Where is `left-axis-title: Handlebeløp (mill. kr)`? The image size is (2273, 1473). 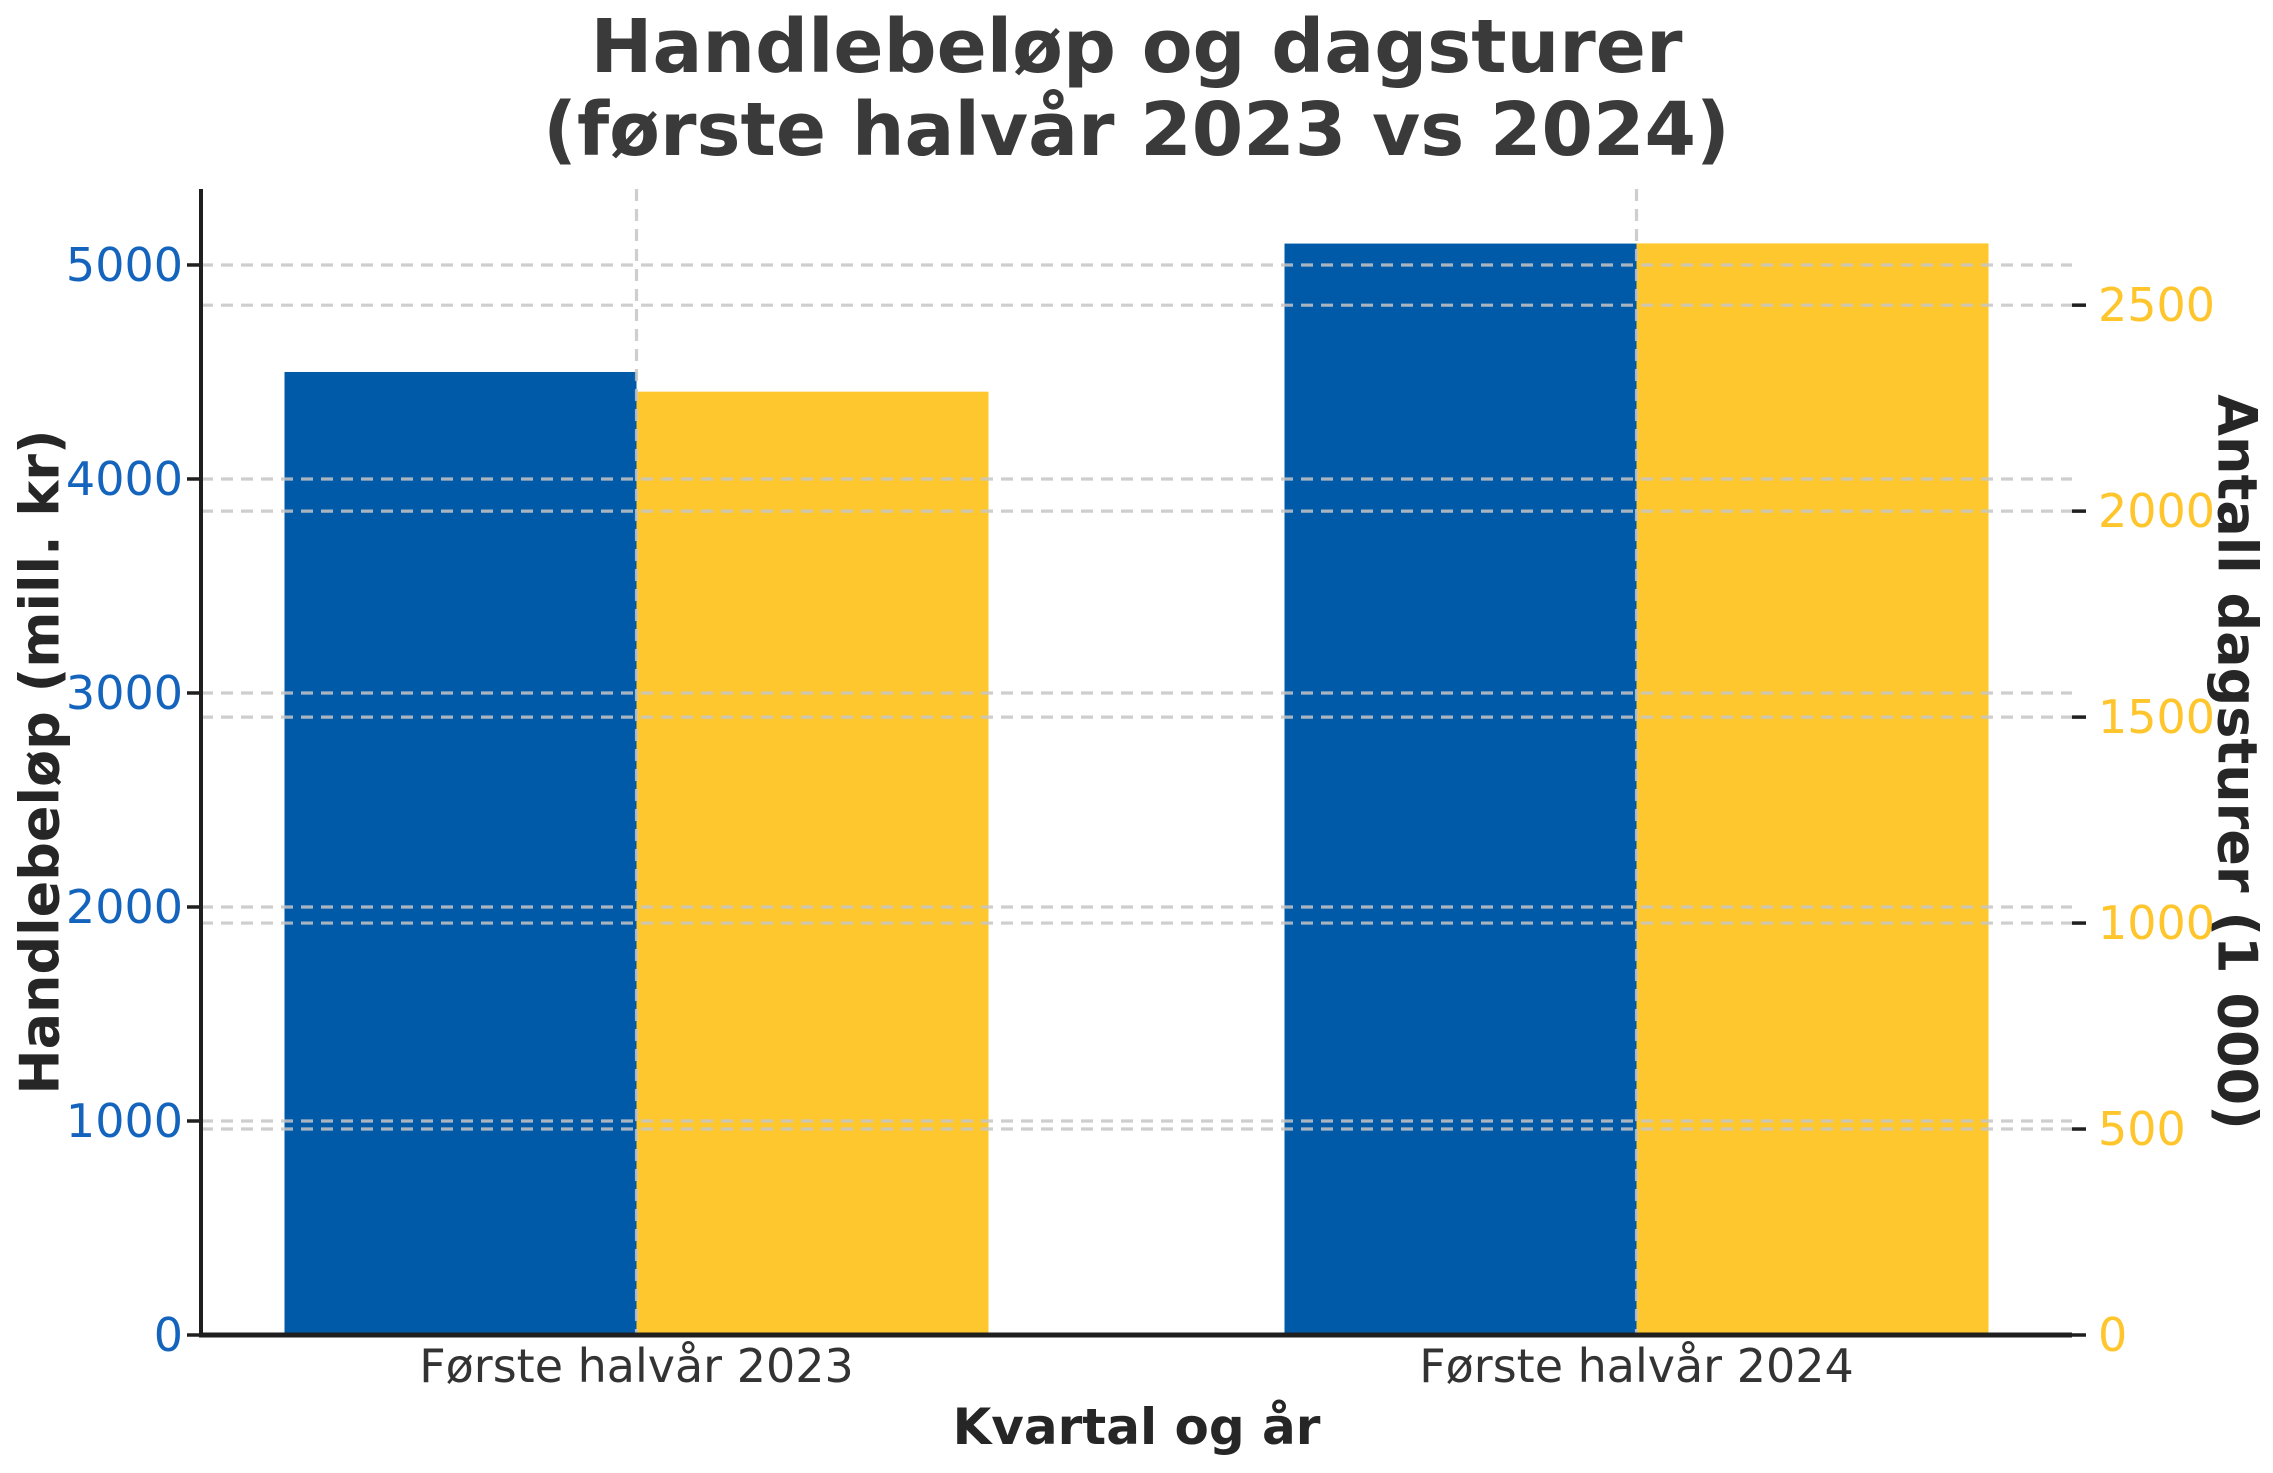
left-axis-title: Handlebeløp (mill. kr) is located at coordinates (40, 762).